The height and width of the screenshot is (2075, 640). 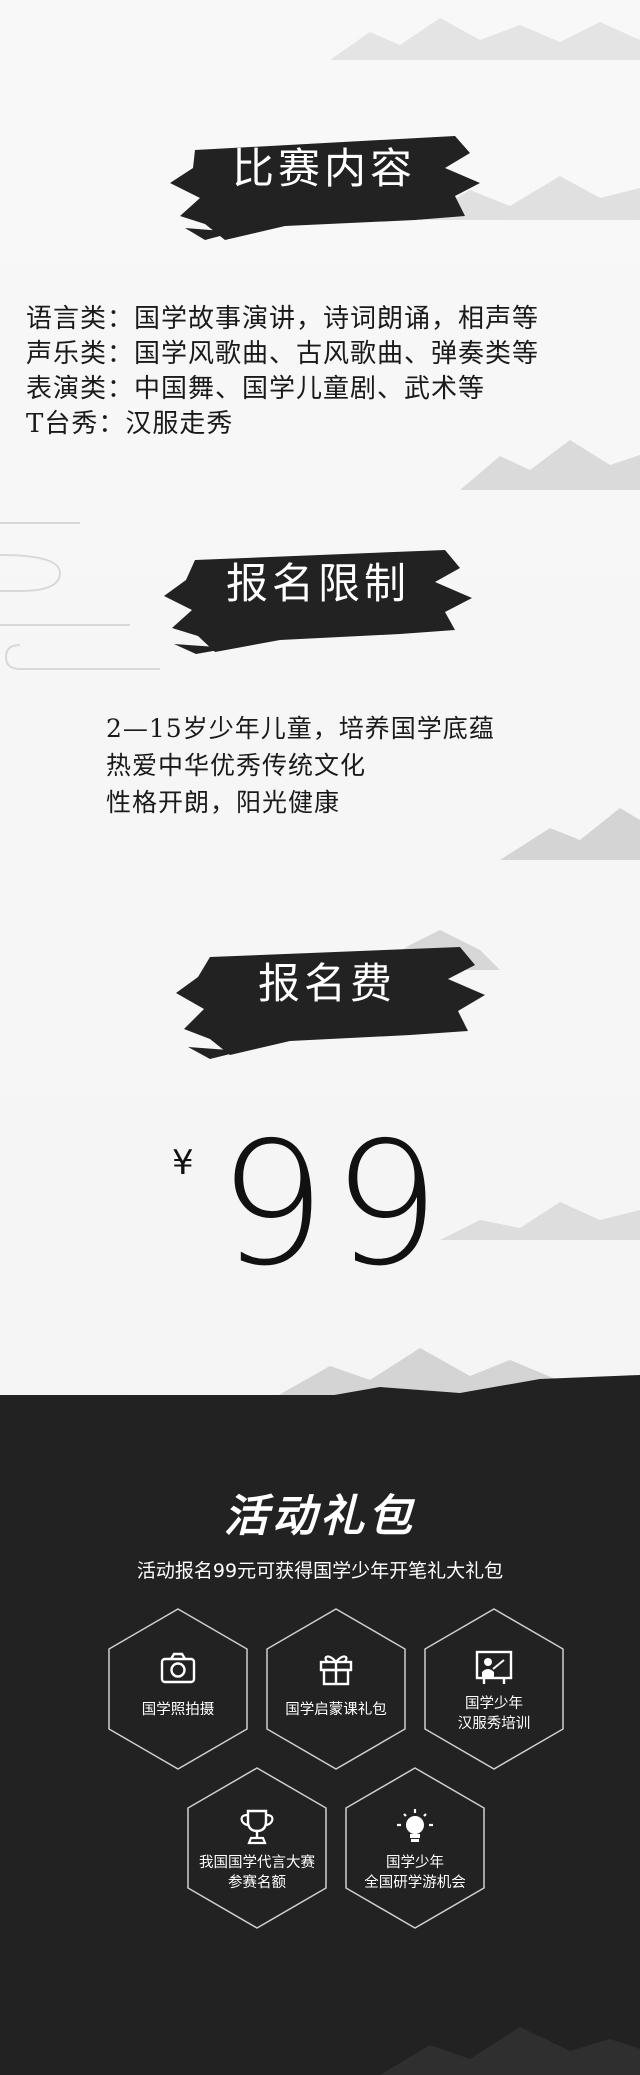 What do you see at coordinates (257, 1863) in the screenshot?
I see `gift-item-line1: 我国国学代言大赛` at bounding box center [257, 1863].